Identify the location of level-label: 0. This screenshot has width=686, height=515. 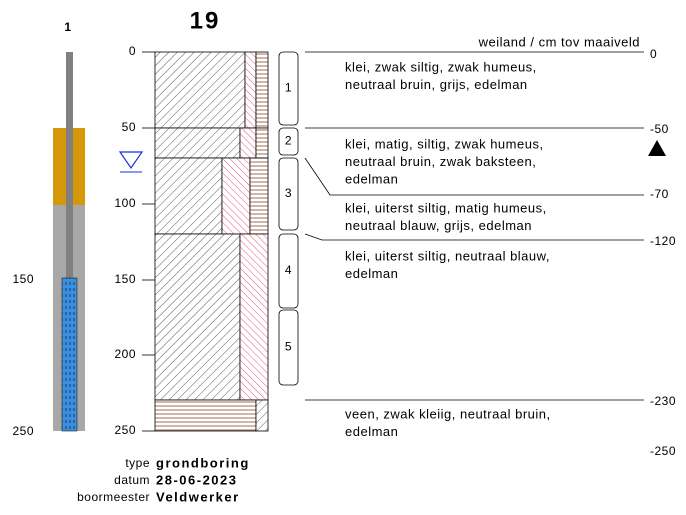
(653, 54).